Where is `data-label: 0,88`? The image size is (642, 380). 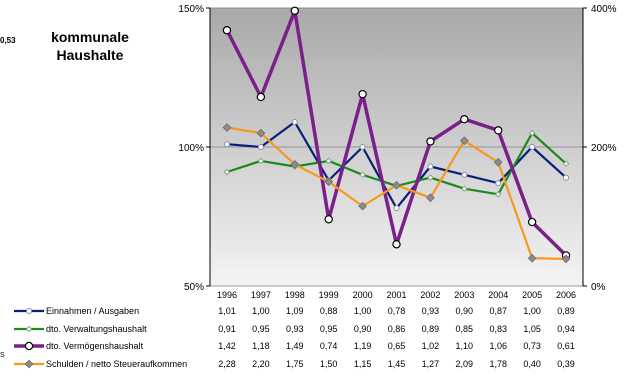 data-label: 0,88 is located at coordinates (329, 311).